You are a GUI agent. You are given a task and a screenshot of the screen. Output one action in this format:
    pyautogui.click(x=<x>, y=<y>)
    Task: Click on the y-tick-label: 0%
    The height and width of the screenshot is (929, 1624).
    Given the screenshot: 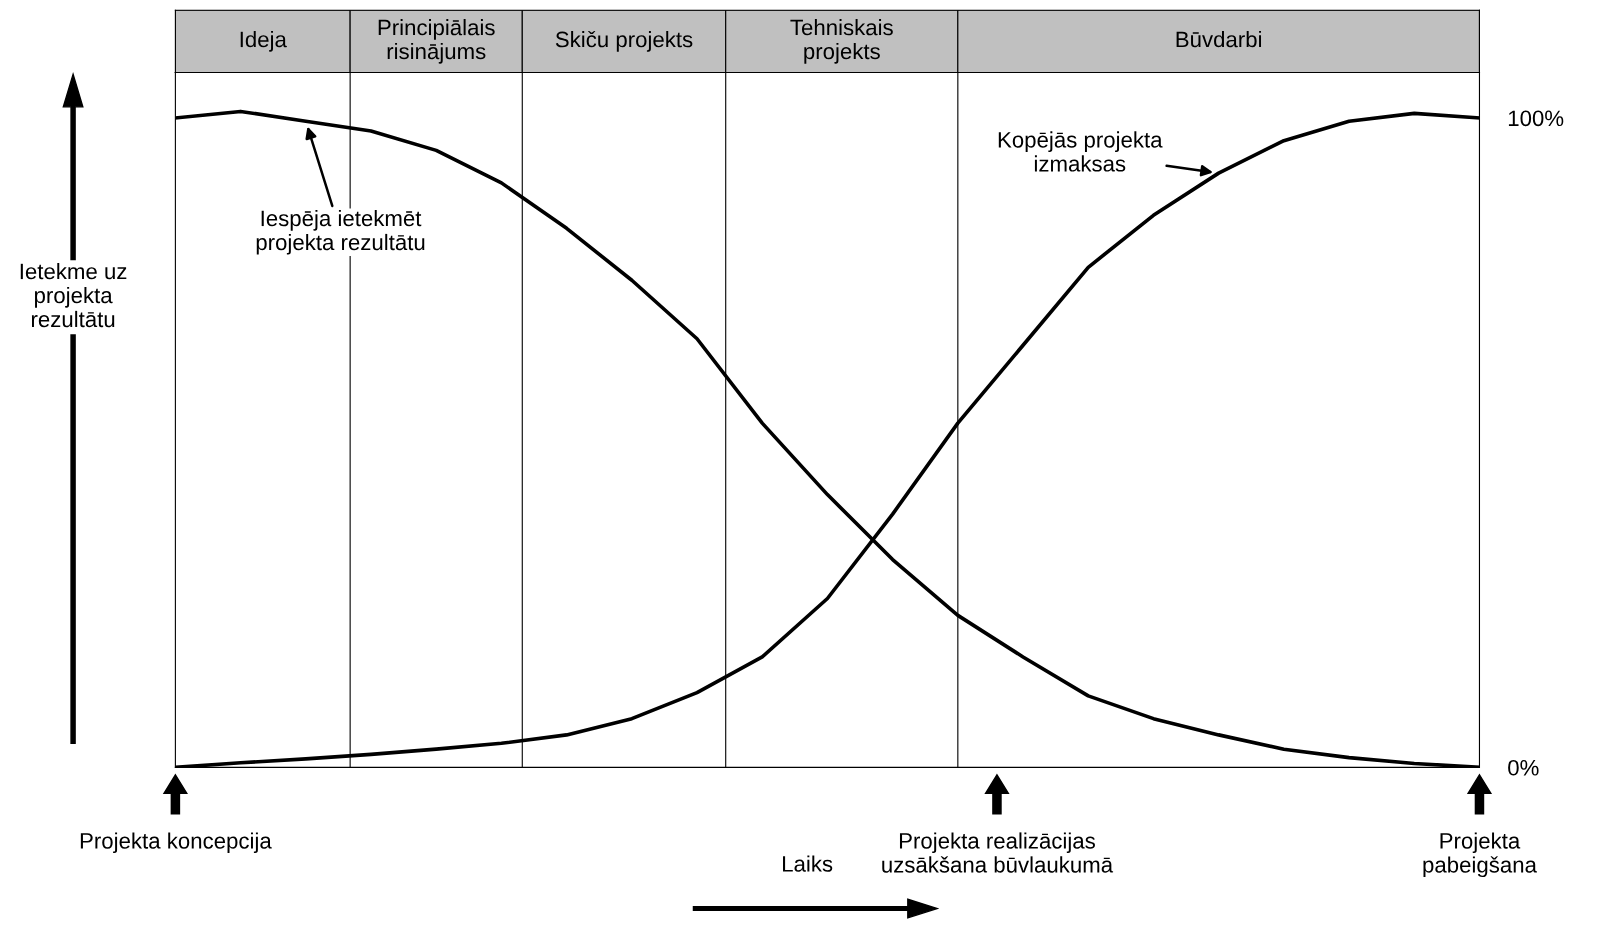 What is the action you would take?
    pyautogui.click(x=1523, y=767)
    